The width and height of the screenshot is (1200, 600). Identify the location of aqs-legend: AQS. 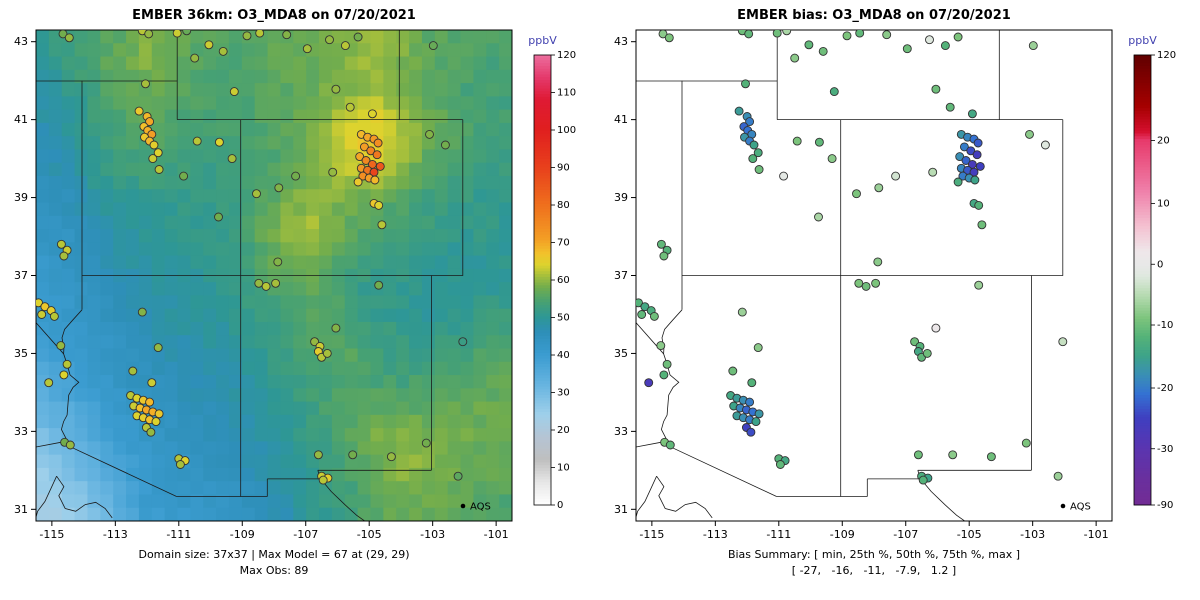
(1075, 507).